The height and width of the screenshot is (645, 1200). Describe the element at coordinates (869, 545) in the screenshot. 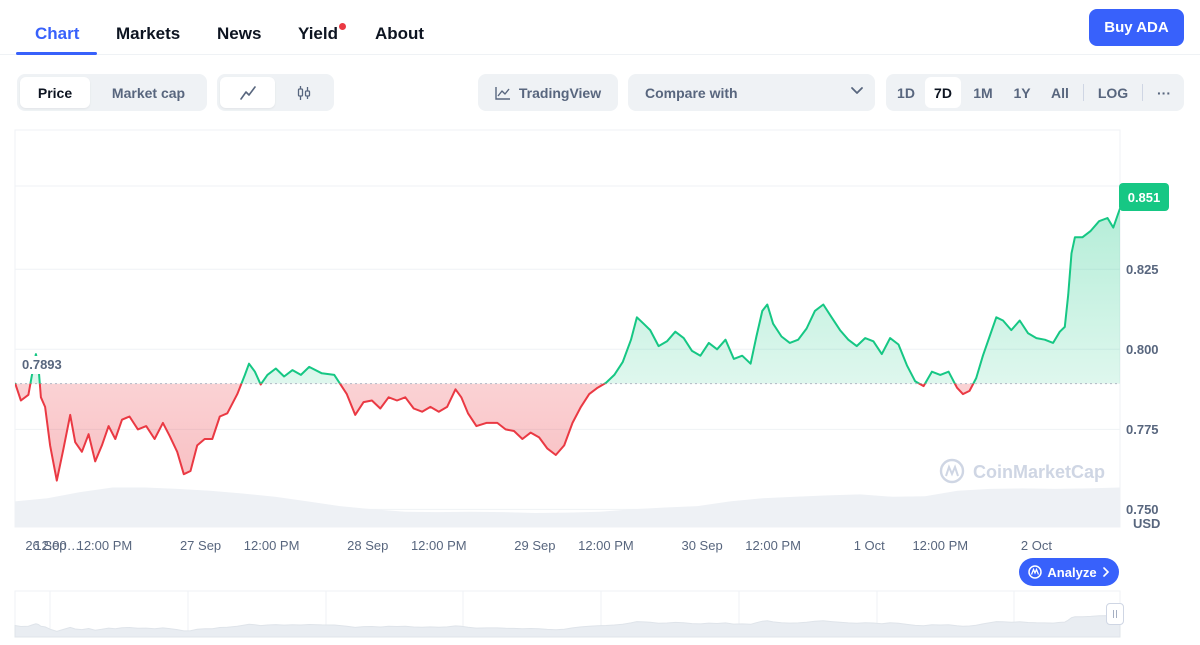

I see `x-tick-label: 1 Oct` at that location.